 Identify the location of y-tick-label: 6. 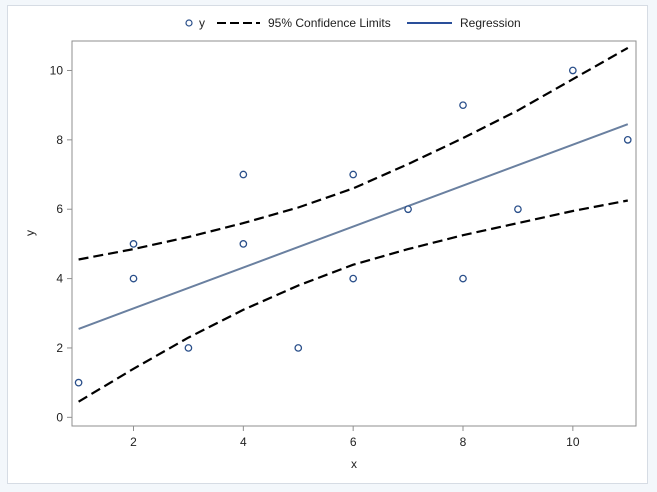
(59, 209).